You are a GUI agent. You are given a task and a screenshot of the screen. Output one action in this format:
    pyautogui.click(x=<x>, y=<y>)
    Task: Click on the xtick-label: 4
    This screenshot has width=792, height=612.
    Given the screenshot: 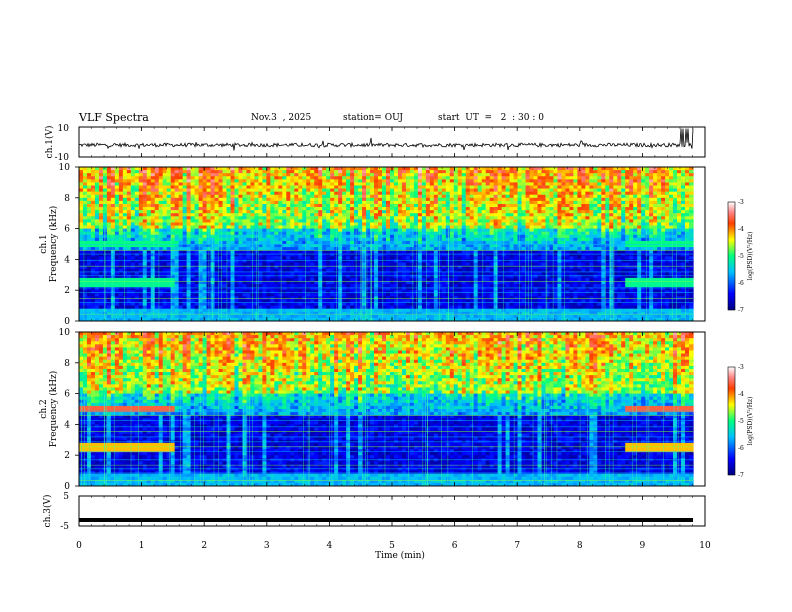 What is the action you would take?
    pyautogui.click(x=330, y=546)
    